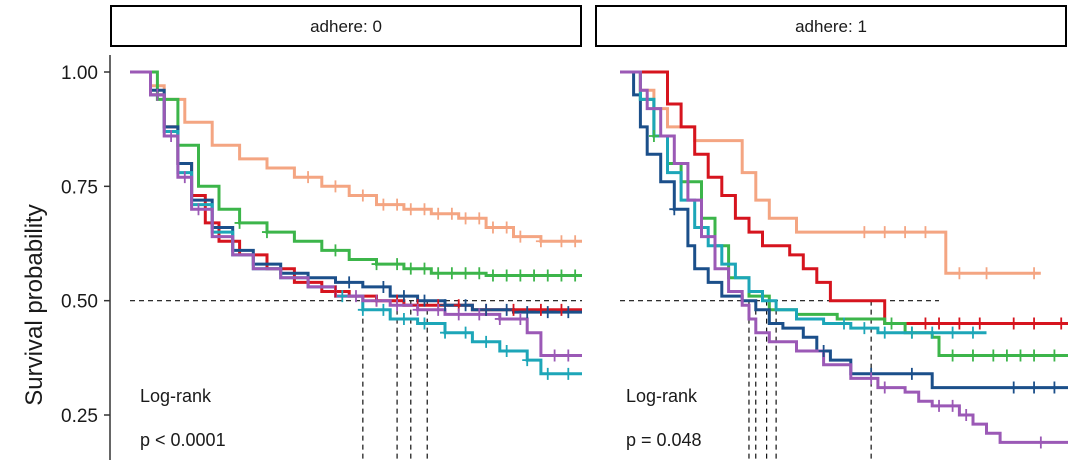 This screenshot has height=460, width=1080. Describe the element at coordinates (86, 257) in the screenshot. I see `y-ticks: 1.00 0.75 0.50 0.25` at that location.